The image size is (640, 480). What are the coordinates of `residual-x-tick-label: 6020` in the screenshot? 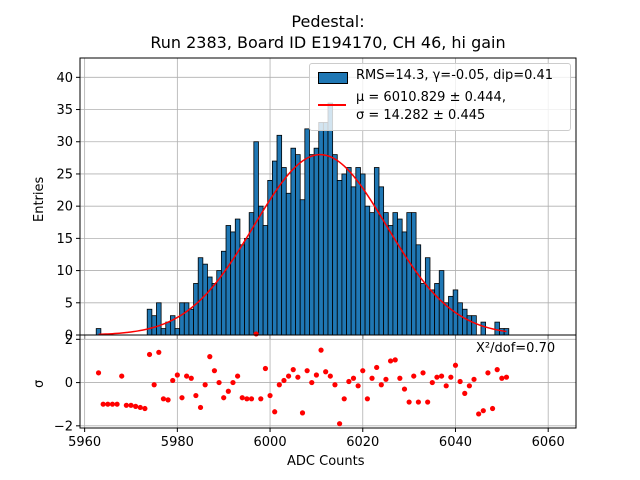 It's located at (362, 442).